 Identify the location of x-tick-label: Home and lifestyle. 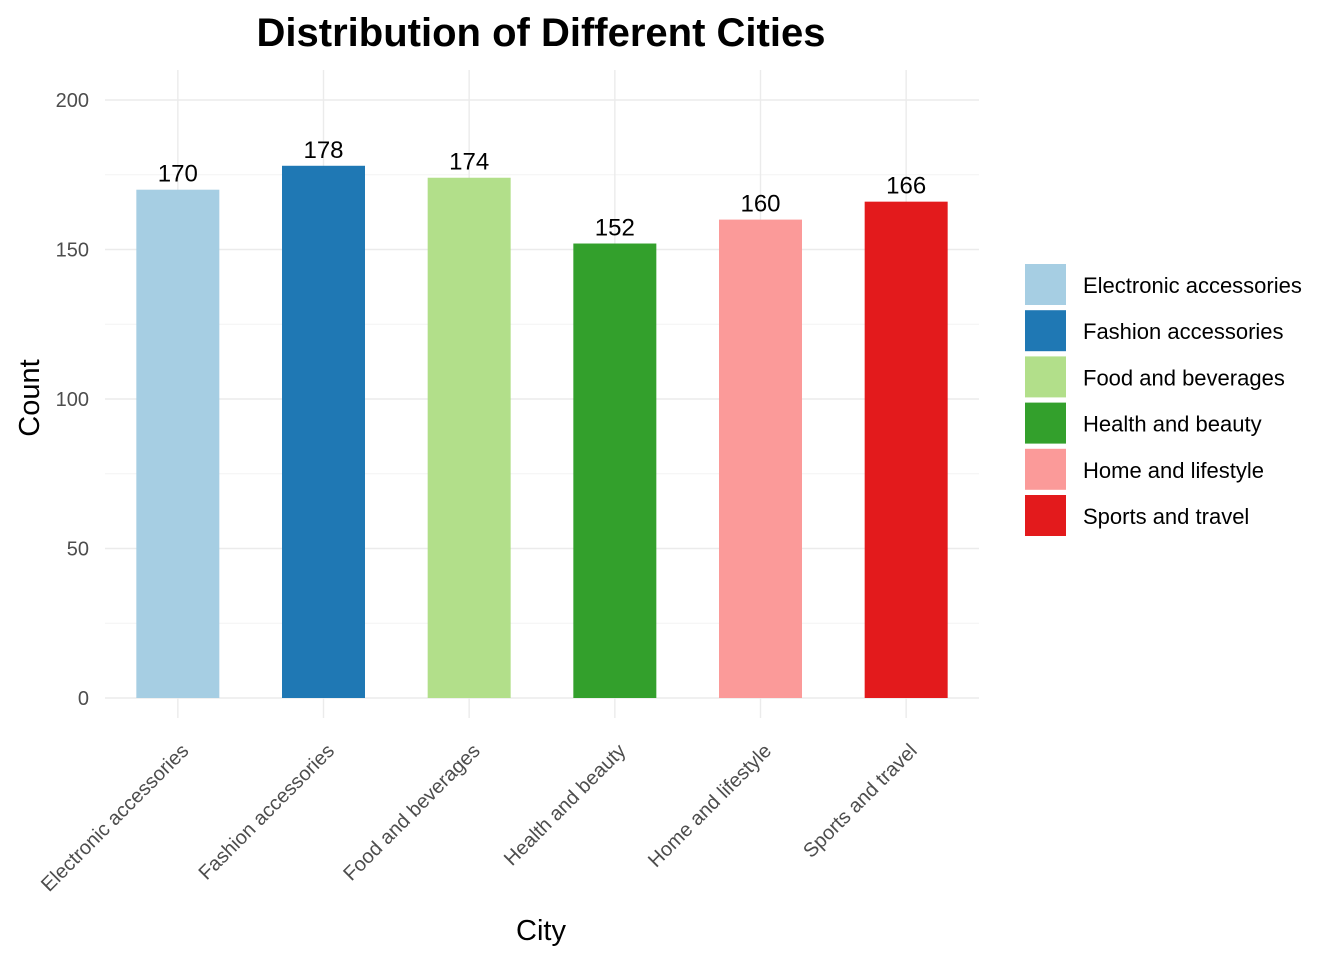
(710, 806).